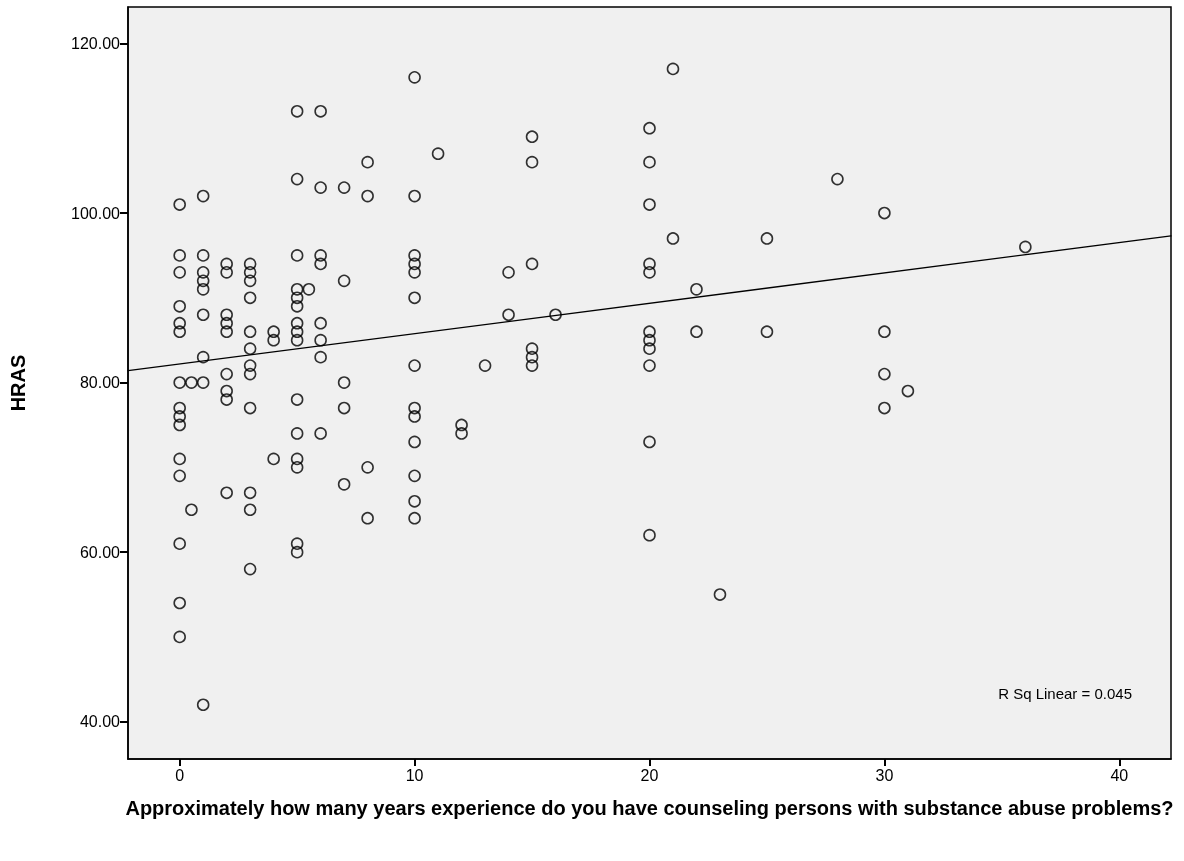 The width and height of the screenshot is (1184, 861). I want to click on y-tick-label: 60.00, so click(100, 552).